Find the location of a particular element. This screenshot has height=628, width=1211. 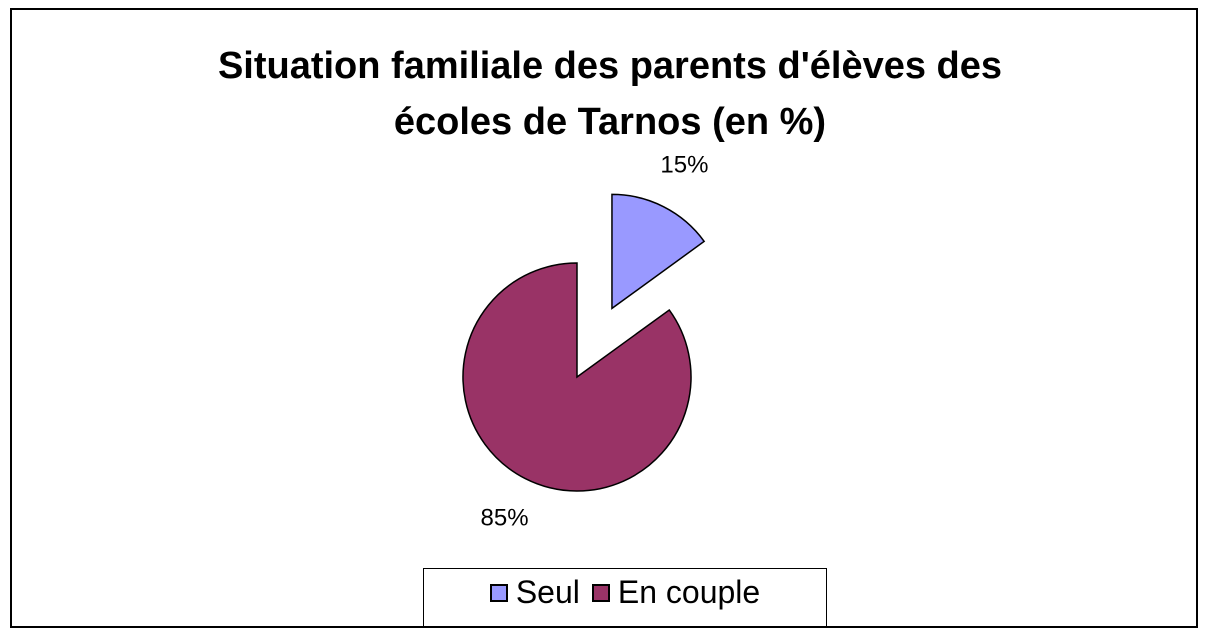

legend: Seul En couple is located at coordinates (625, 598).